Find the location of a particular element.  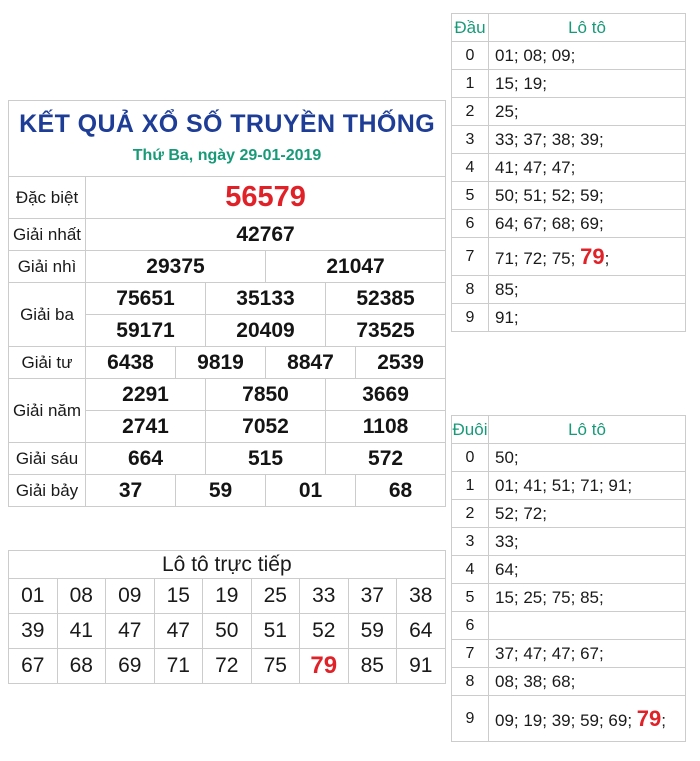

head-digit: 8 is located at coordinates (470, 289).